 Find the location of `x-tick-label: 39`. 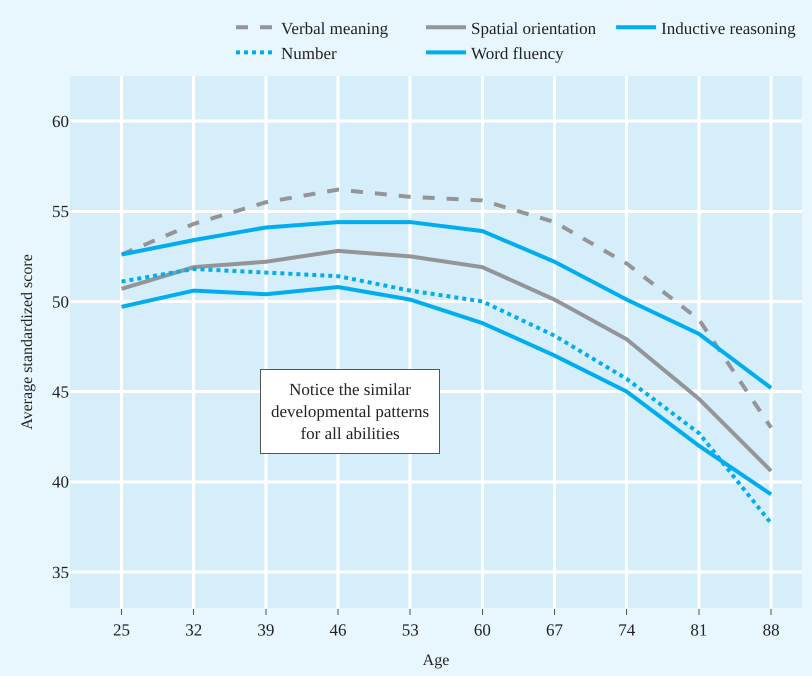

x-tick-label: 39 is located at coordinates (265, 630).